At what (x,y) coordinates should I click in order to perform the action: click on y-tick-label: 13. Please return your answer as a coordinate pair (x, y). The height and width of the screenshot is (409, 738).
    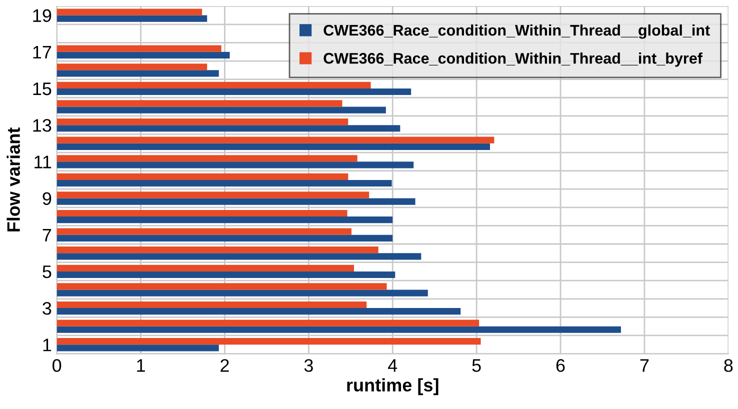
    Looking at the image, I should click on (42, 125).